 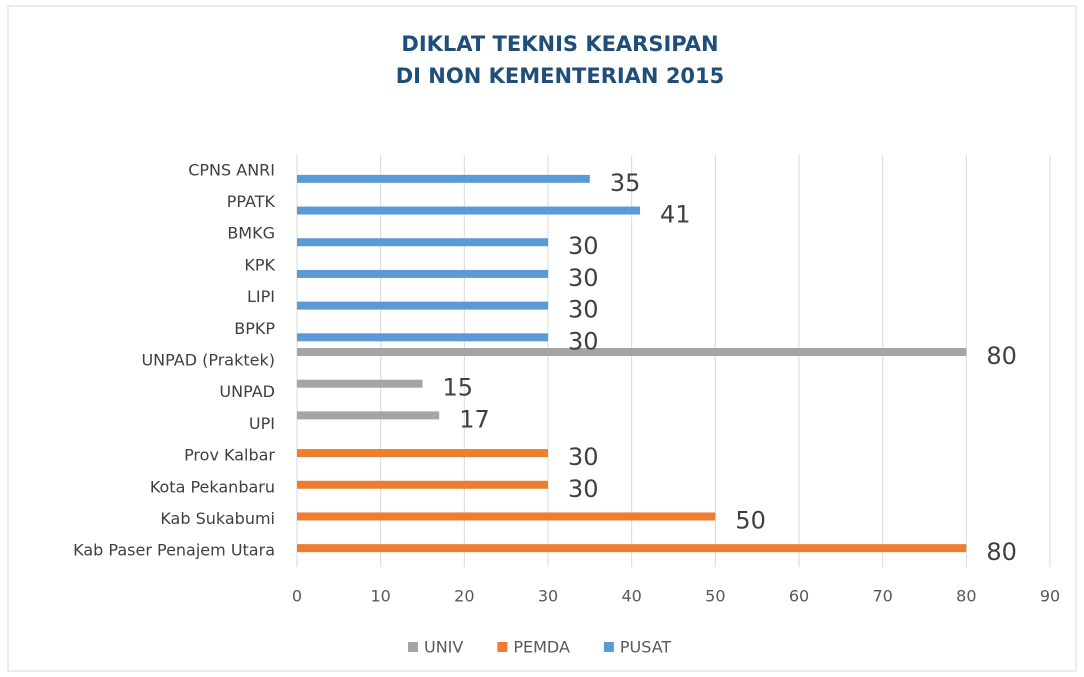 What do you see at coordinates (458, 388) in the screenshot?
I see `data-label: 15` at bounding box center [458, 388].